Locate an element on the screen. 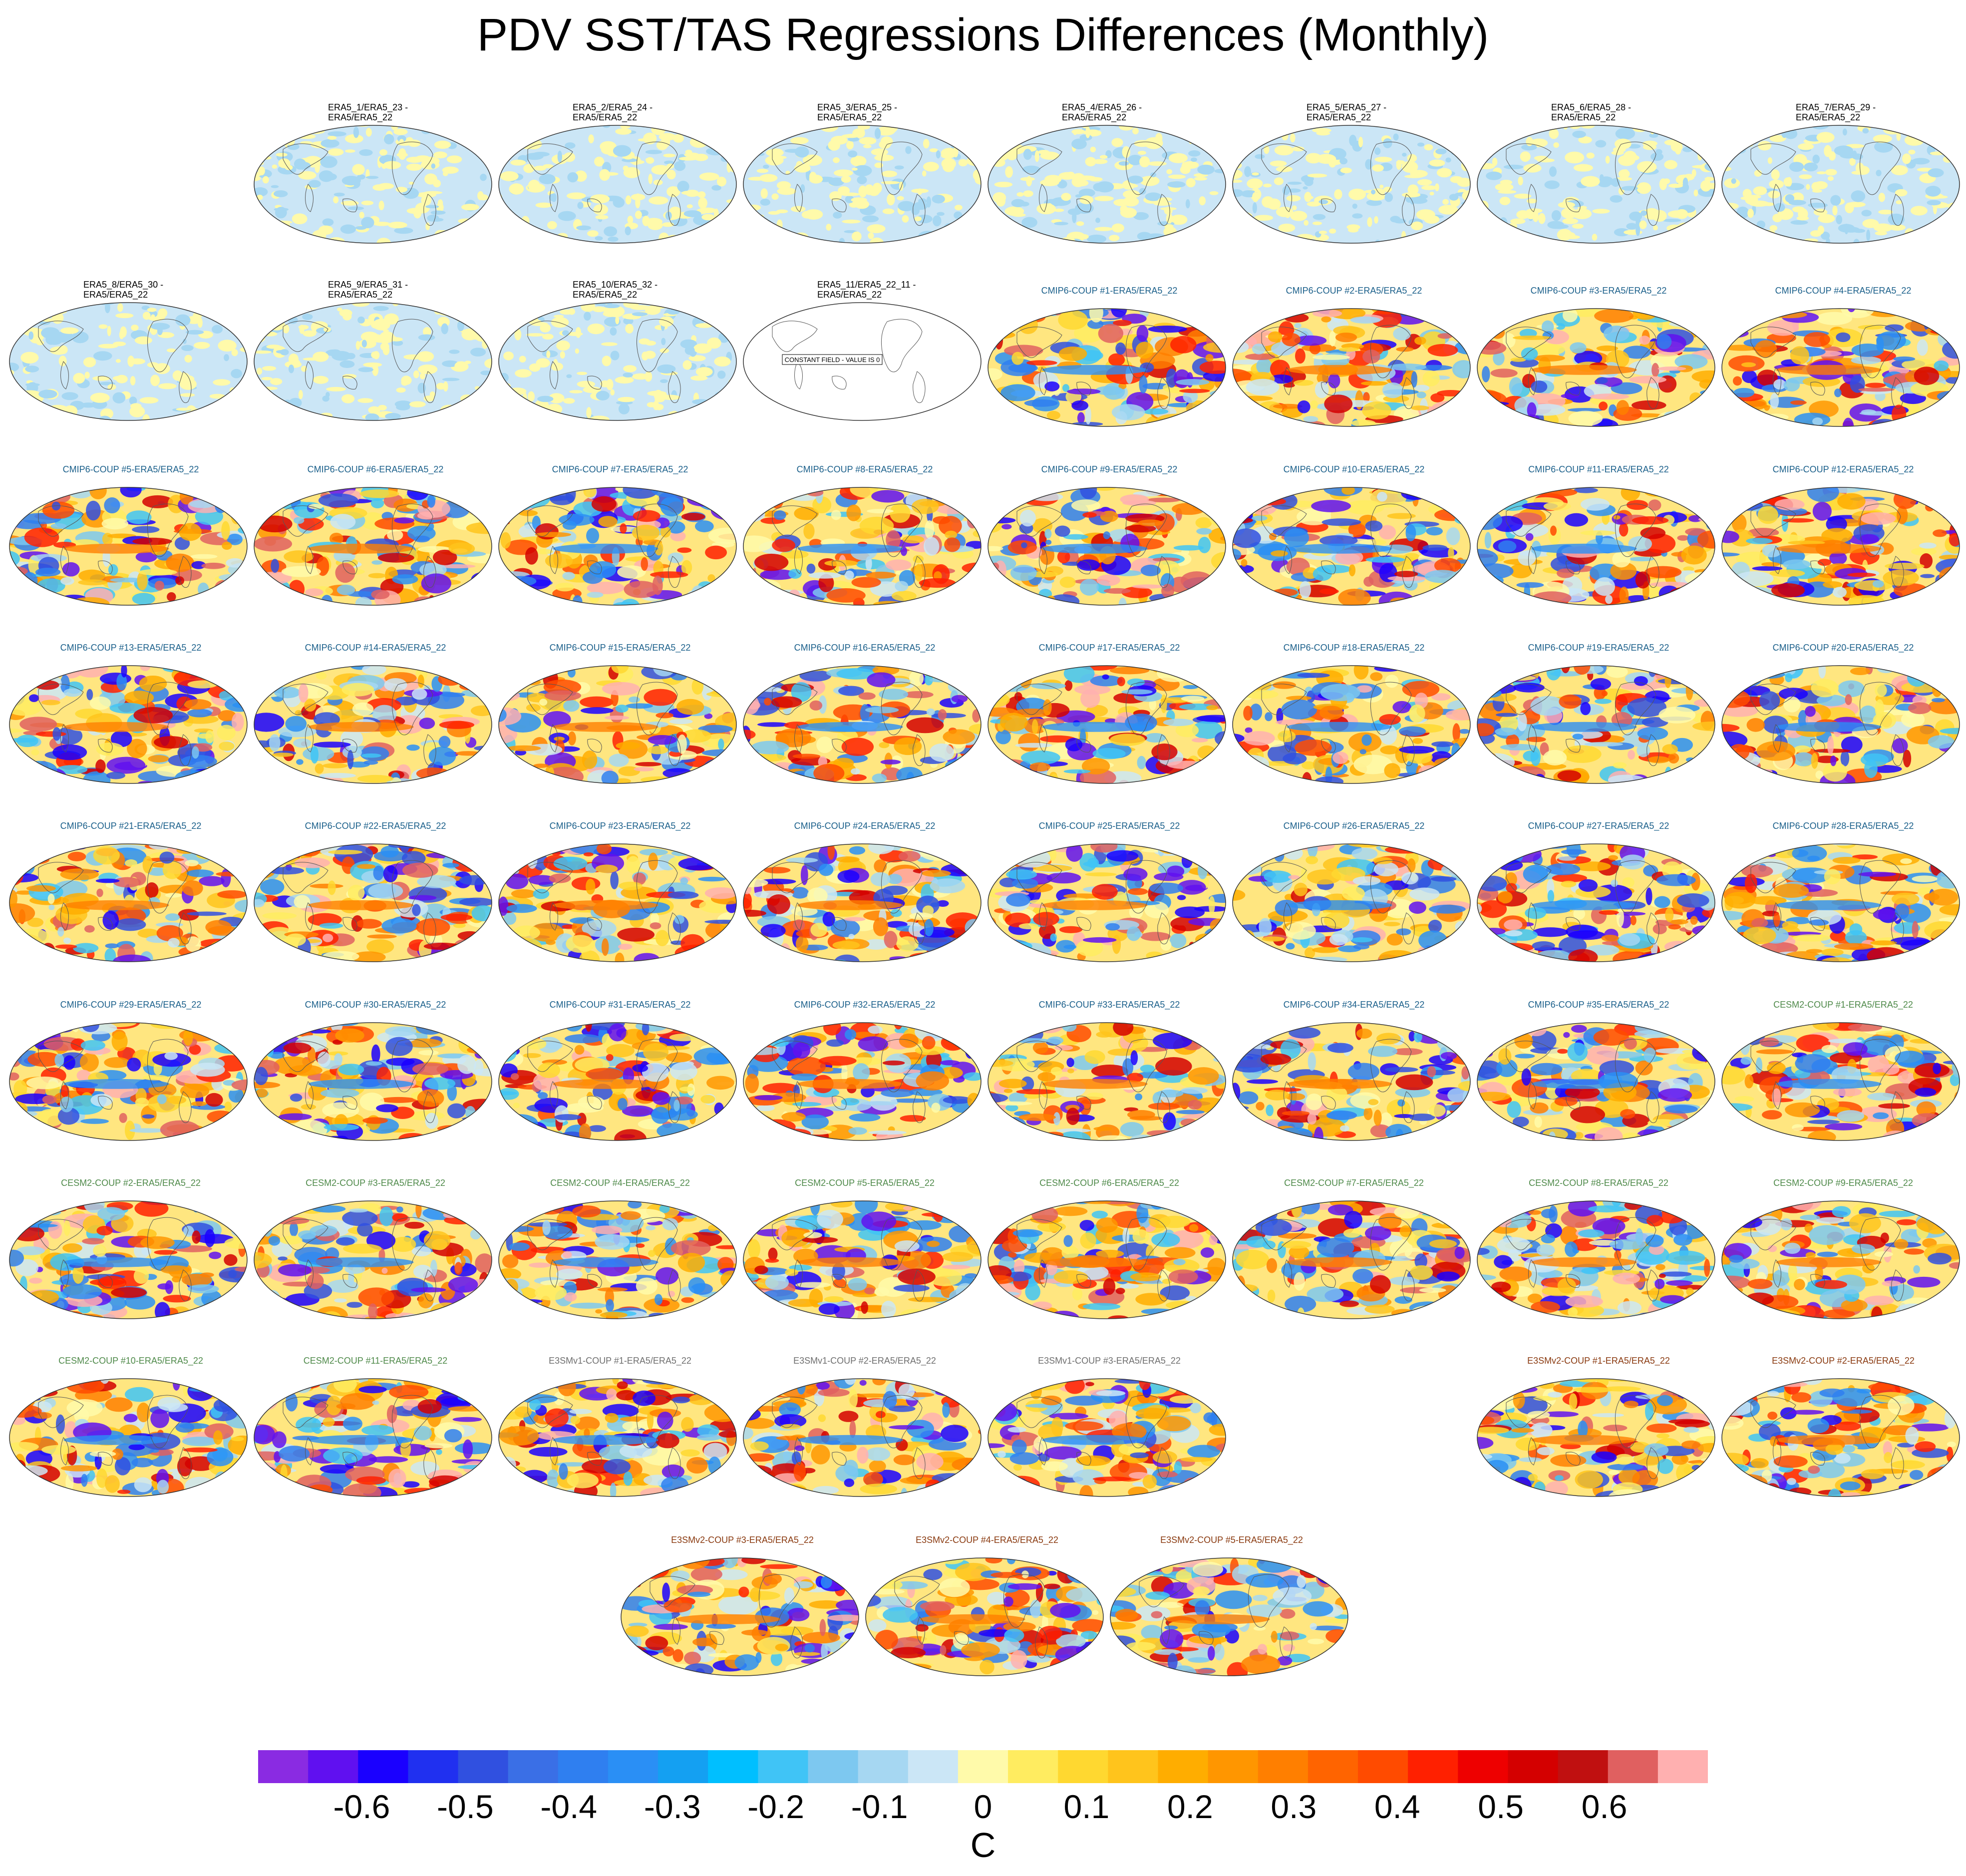 The width and height of the screenshot is (1966, 1876). panel-title: CESM2-COUP #5-ERA5/ERA5_22 is located at coordinates (865, 1183).